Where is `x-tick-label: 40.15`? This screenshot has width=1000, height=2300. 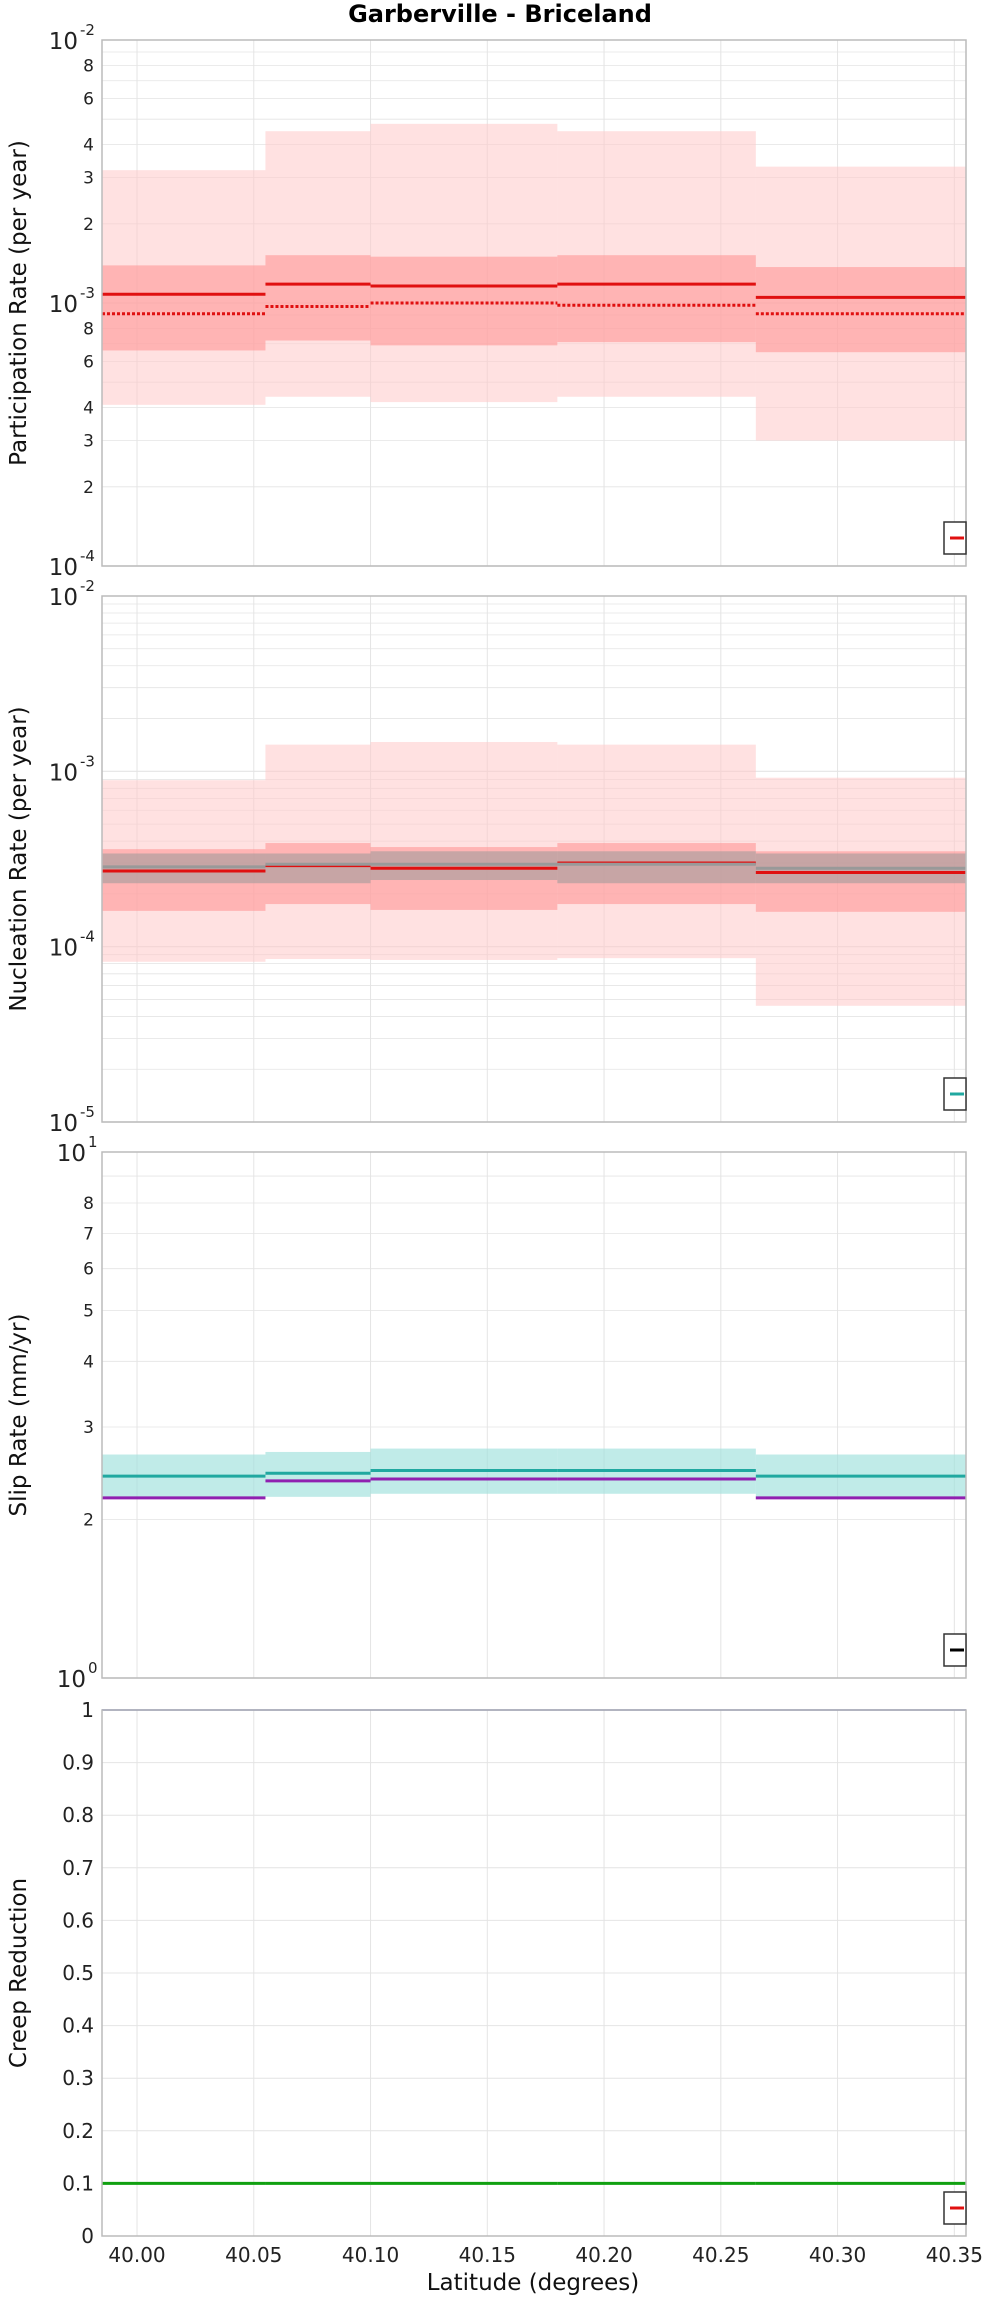
x-tick-label: 40.15 is located at coordinates (487, 2255).